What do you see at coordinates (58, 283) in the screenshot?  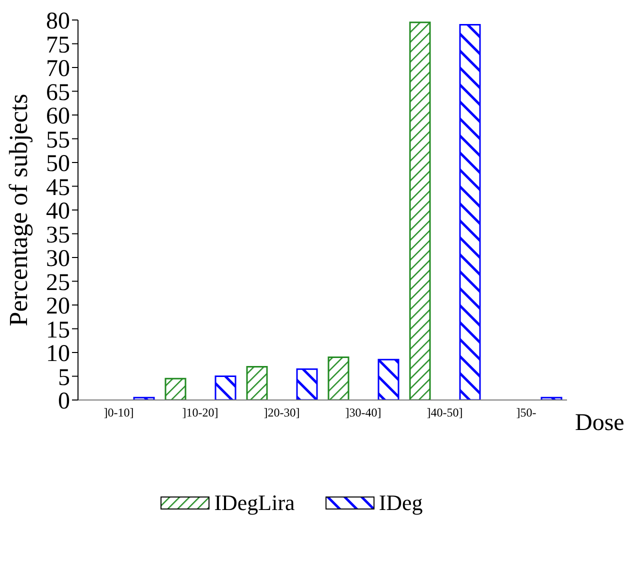 I see `y-tick-label: 25` at bounding box center [58, 283].